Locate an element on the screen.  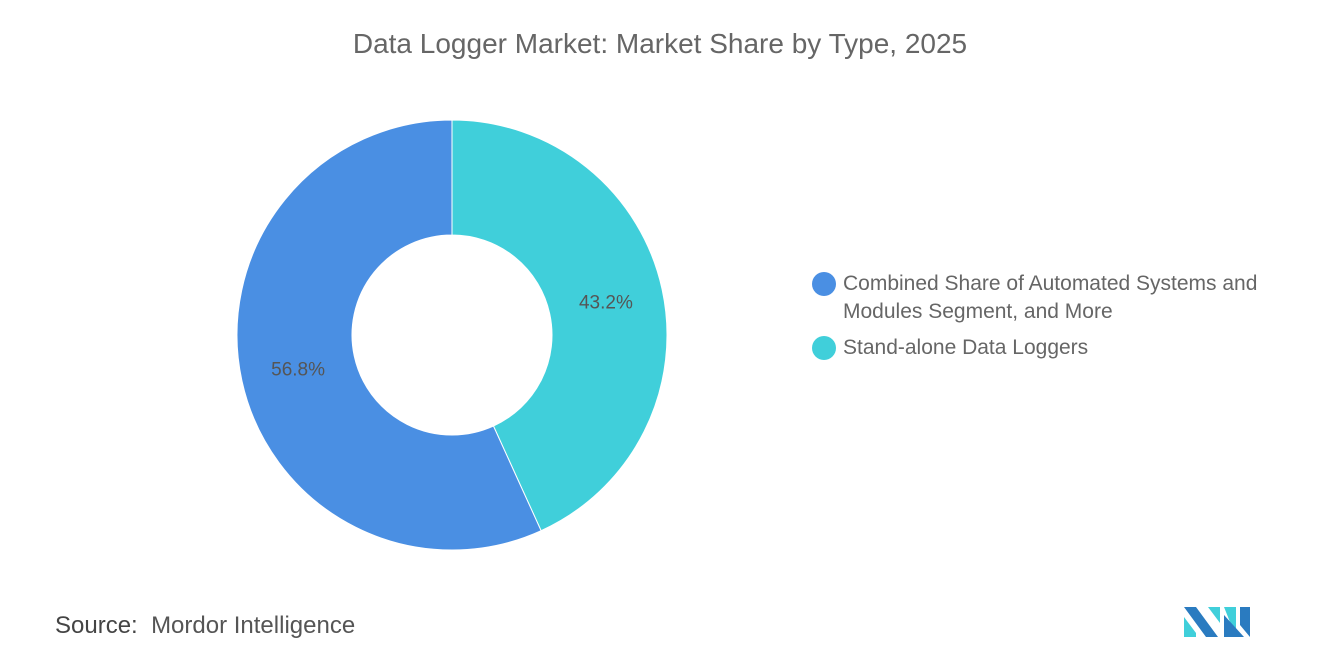
source-note: Source: Mordor Intelligence is located at coordinates (205, 626).